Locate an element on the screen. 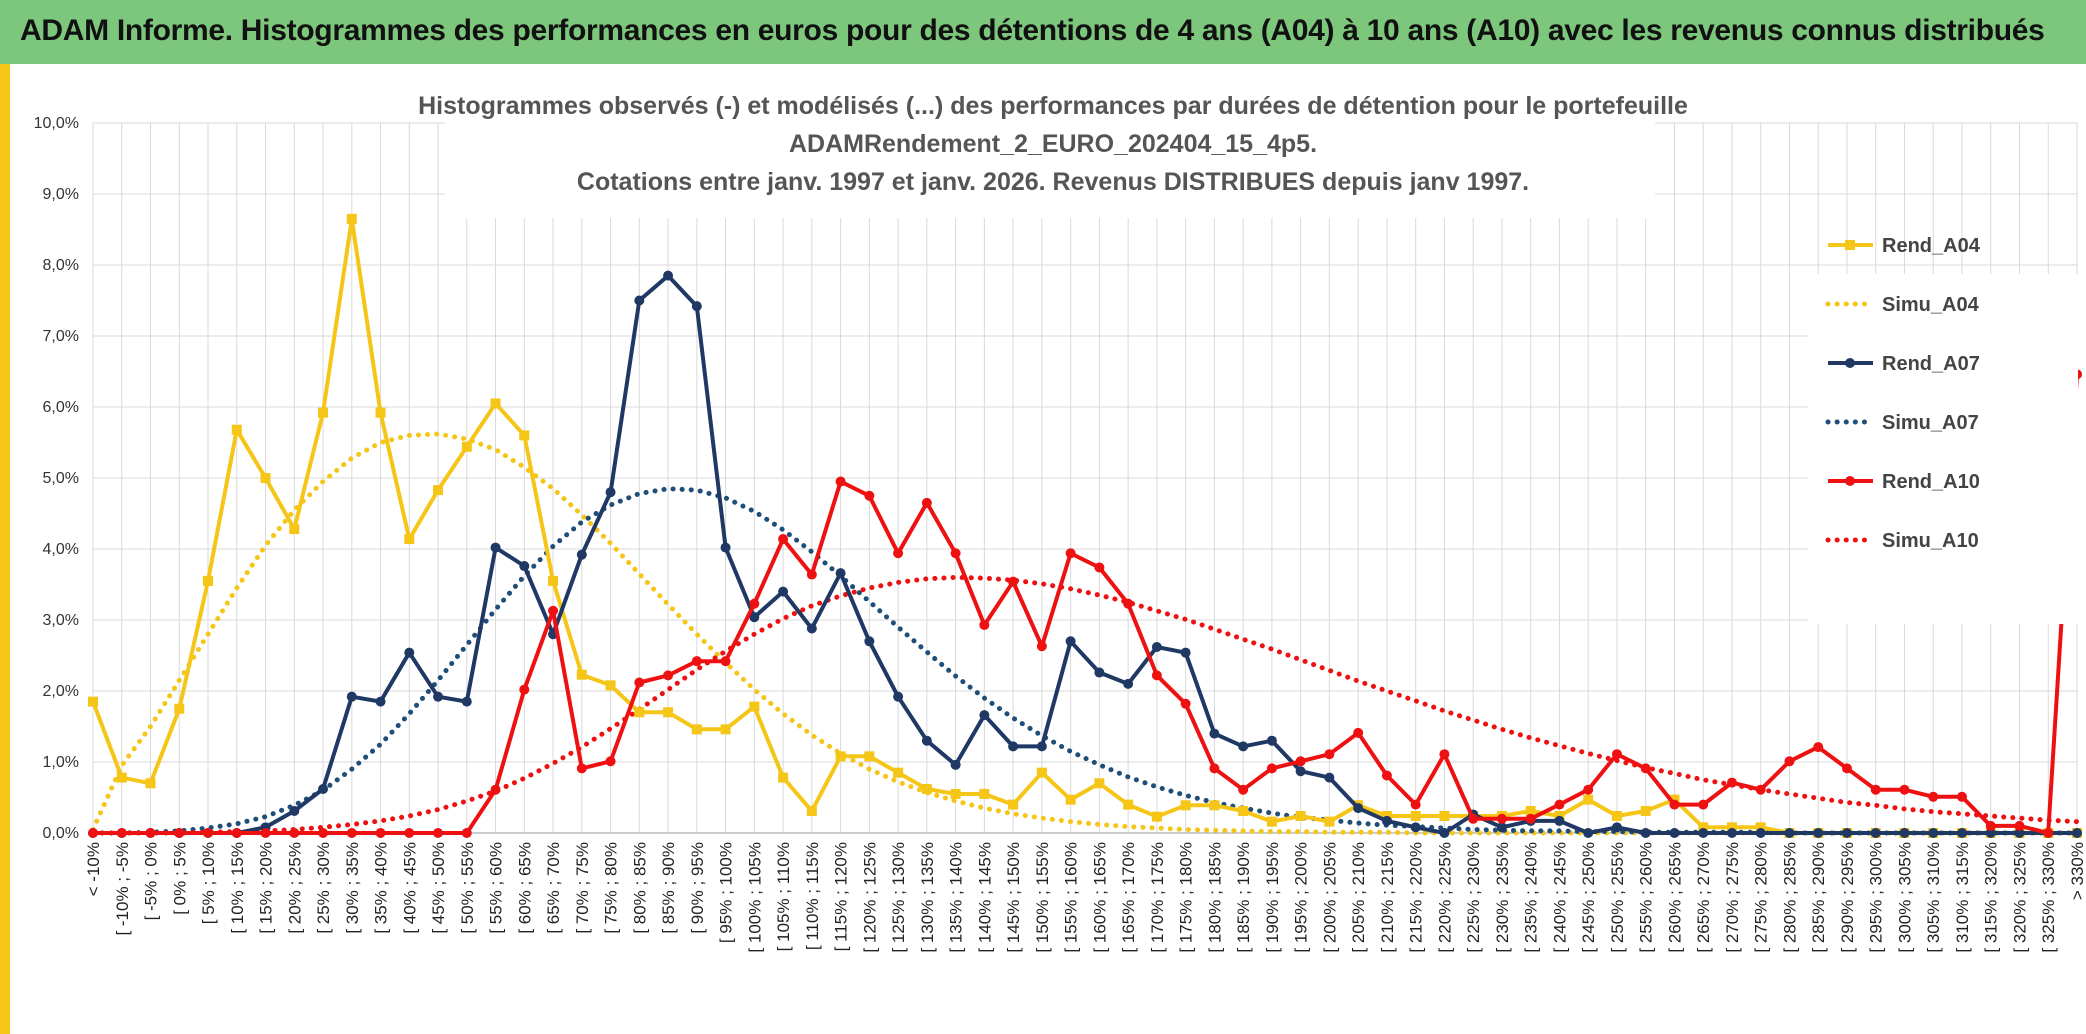 The height and width of the screenshot is (1034, 2086). x-tick-label: [ 170% ; 175% is located at coordinates (1157, 897).